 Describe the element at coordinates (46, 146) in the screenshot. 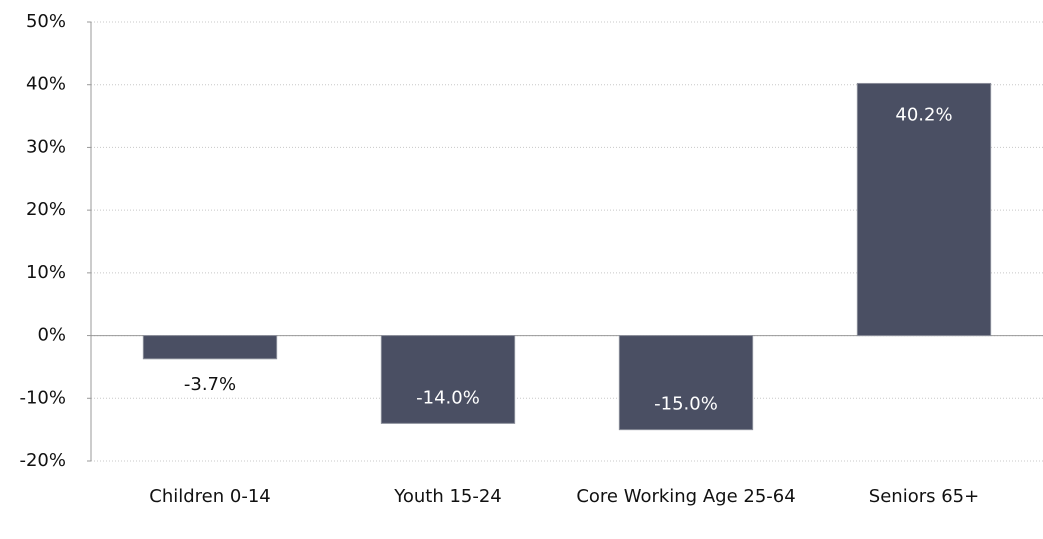

I see `y-tick-label: 30%` at that location.